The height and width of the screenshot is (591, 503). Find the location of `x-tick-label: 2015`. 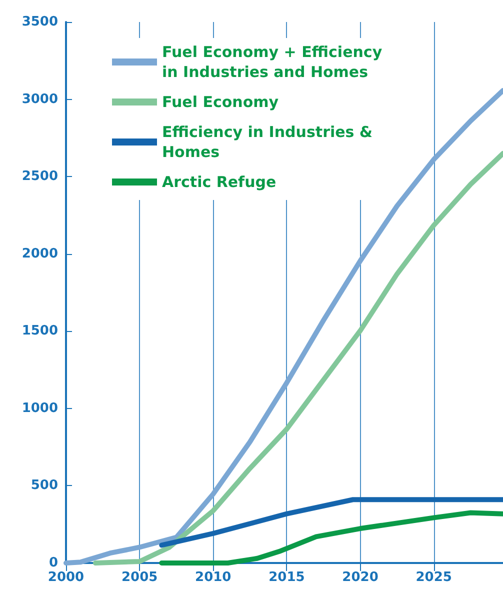

x-tick-label: 2015 is located at coordinates (286, 577).